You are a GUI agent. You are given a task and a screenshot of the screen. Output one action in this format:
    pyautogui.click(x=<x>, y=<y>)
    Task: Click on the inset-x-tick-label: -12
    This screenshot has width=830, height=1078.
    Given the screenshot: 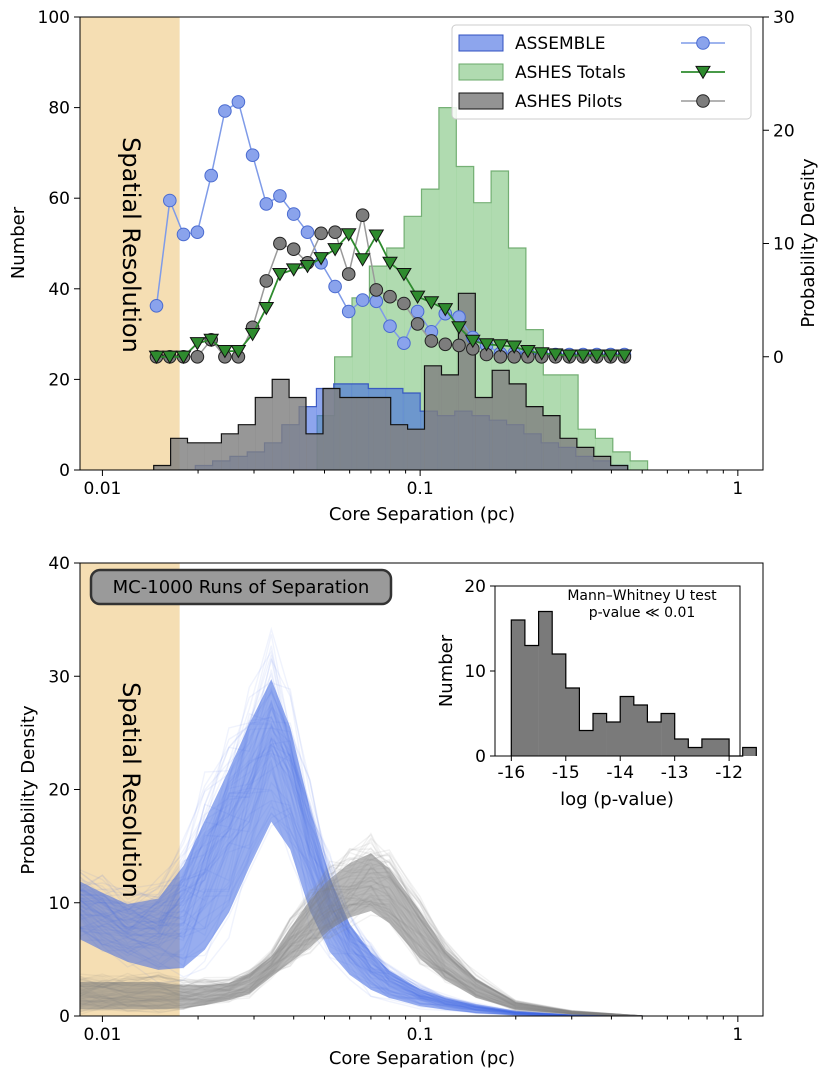 What is the action you would take?
    pyautogui.click(x=729, y=773)
    